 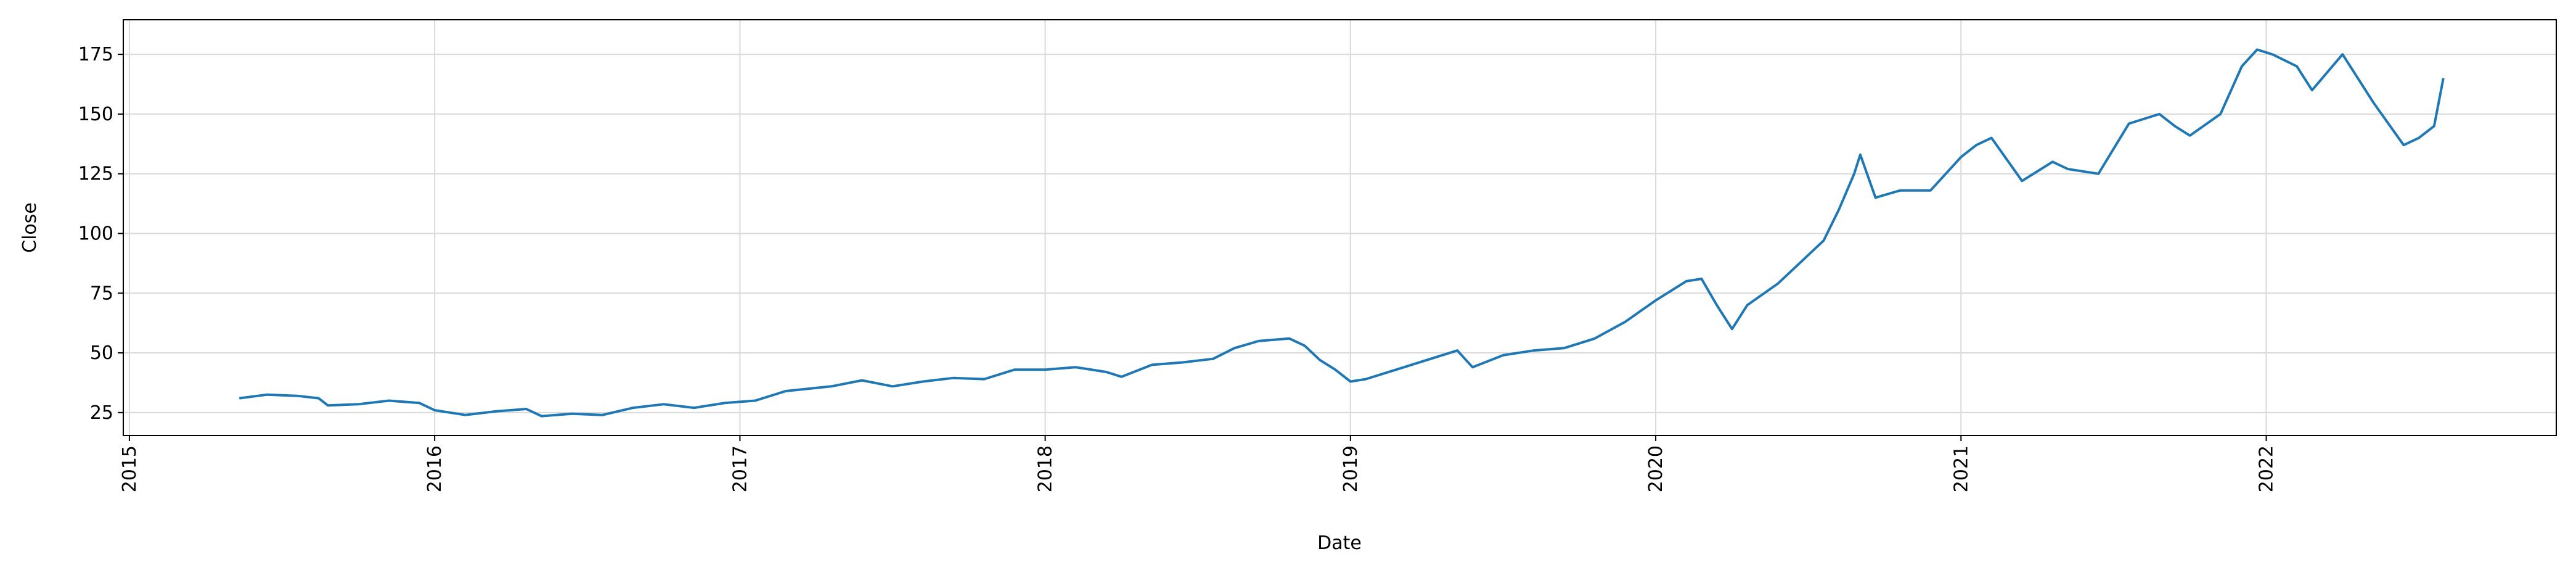 What do you see at coordinates (1961, 468) in the screenshot?
I see `x-tick-label: 2021` at bounding box center [1961, 468].